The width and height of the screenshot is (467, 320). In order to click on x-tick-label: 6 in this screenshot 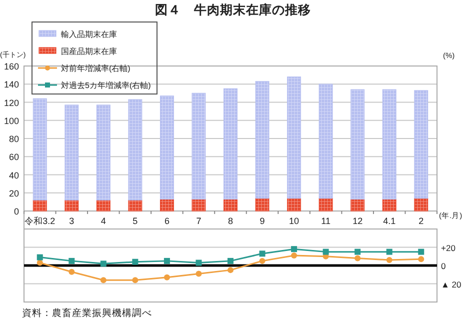, I will do `click(167, 221)`.